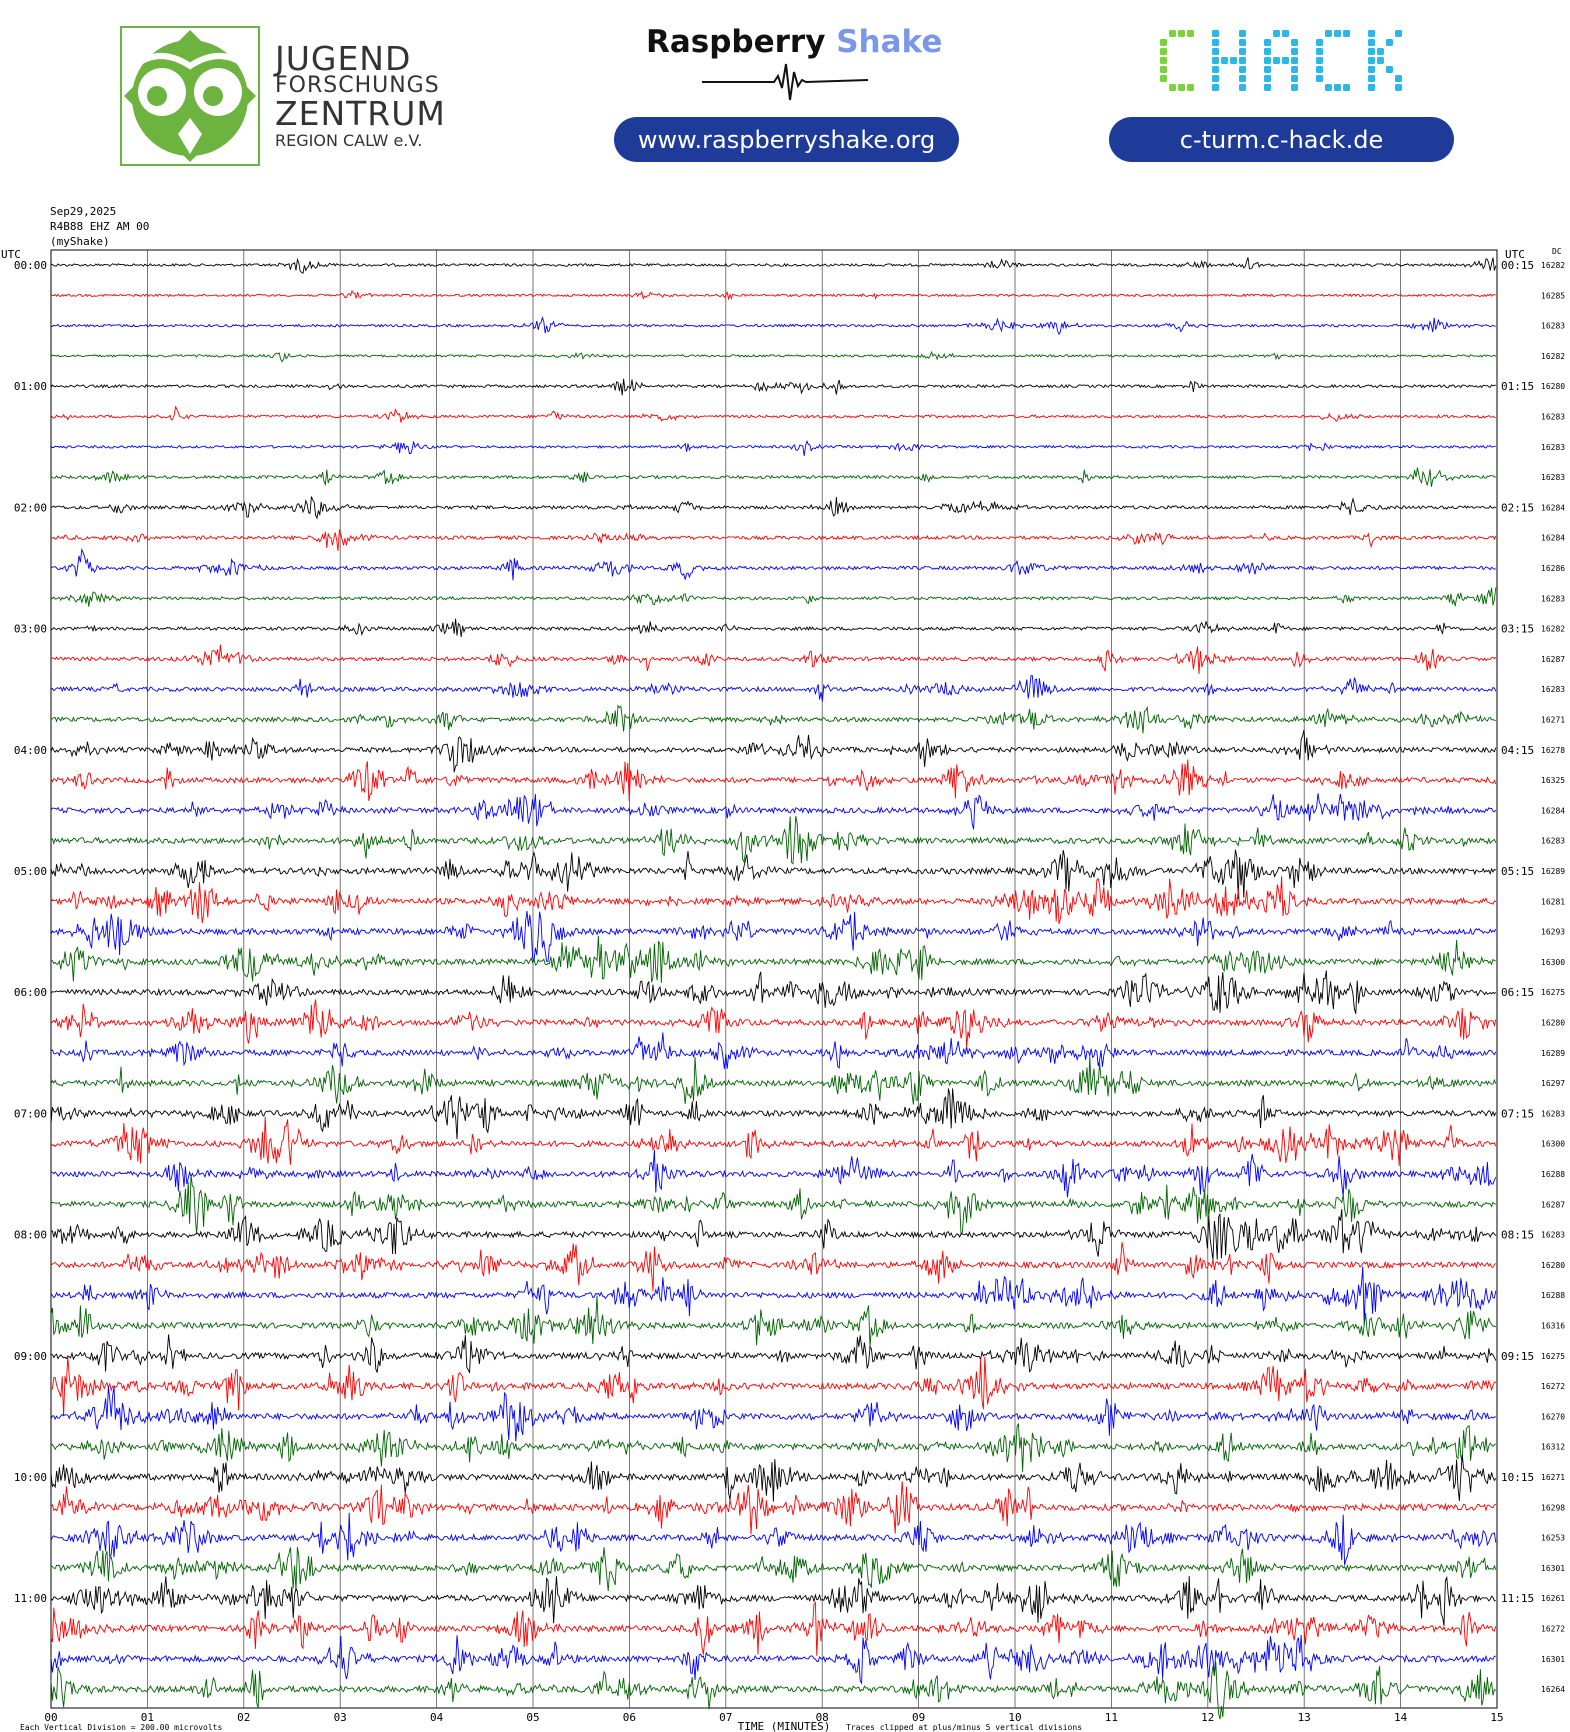 Image resolution: width=1570 pixels, height=1732 pixels. What do you see at coordinates (532, 1717) in the screenshot?
I see `x-tick-label: 05` at bounding box center [532, 1717].